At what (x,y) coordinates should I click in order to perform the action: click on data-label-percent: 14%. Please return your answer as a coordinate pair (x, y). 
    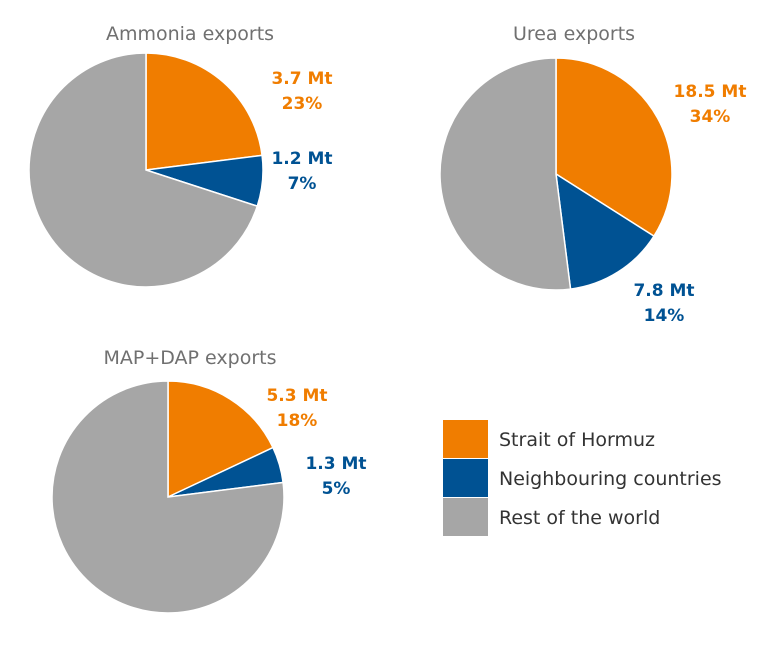
    Looking at the image, I should click on (664, 316).